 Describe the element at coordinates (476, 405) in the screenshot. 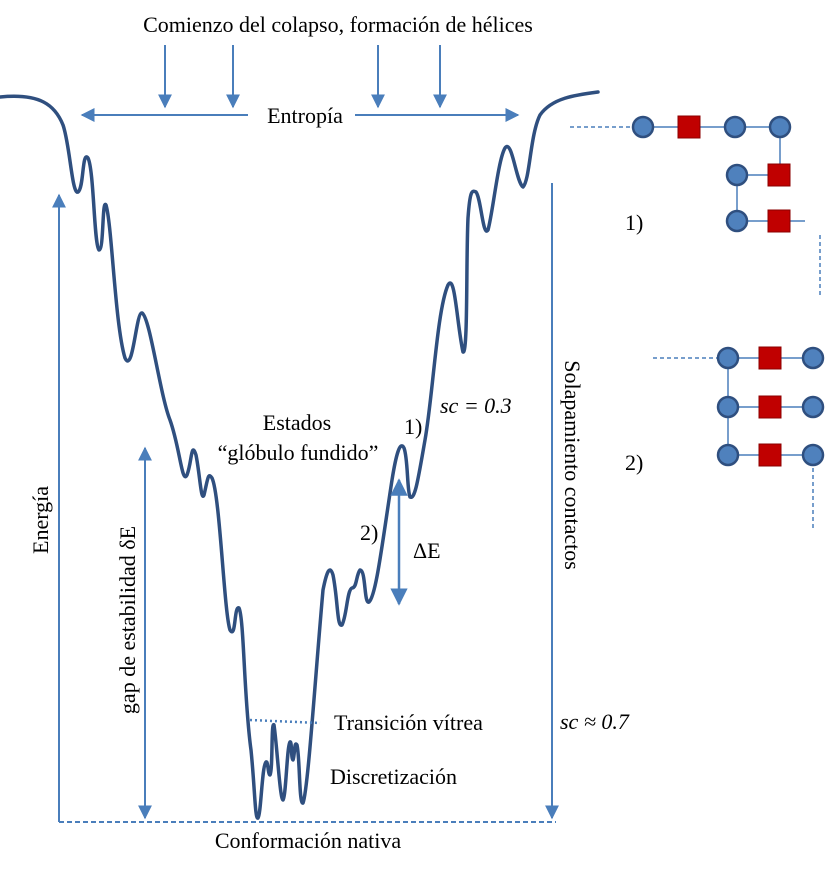

I see `sc-03-label: sc = 0.3` at that location.